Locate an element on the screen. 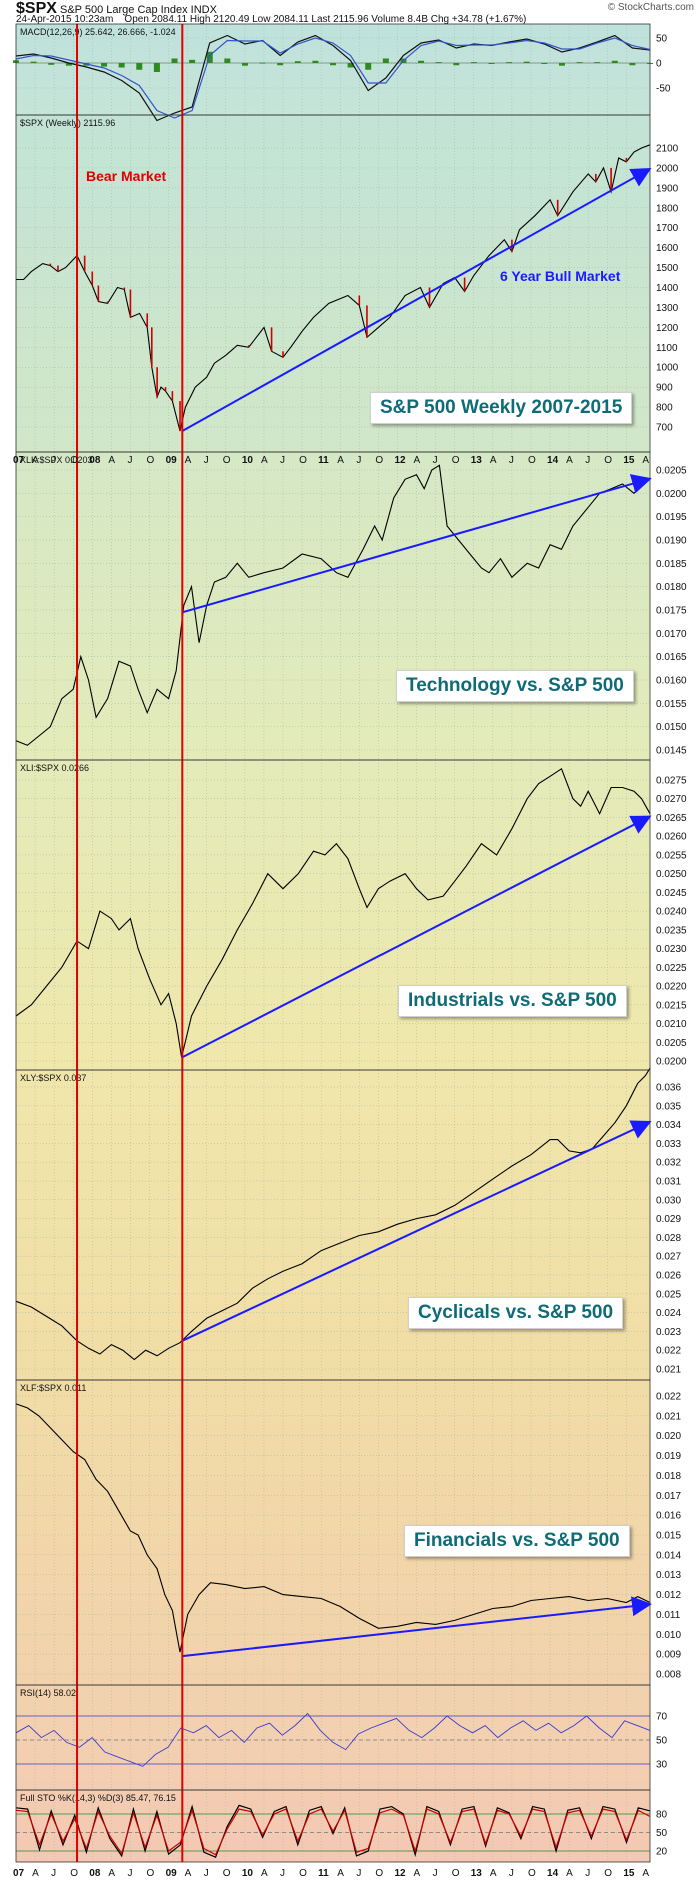 The width and height of the screenshot is (700, 1887). index-name: S&P 500 Large Cap Index is located at coordinates (123, 10).